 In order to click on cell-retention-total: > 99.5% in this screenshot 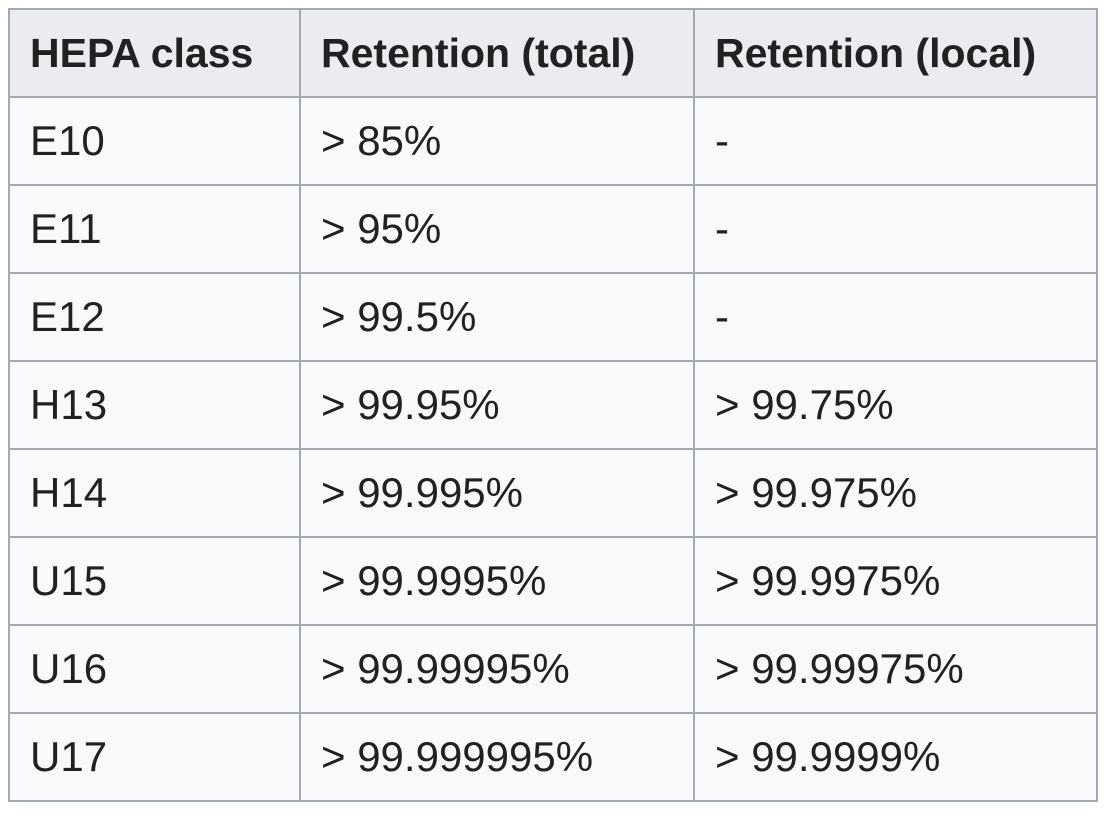, I will do `click(497, 317)`.